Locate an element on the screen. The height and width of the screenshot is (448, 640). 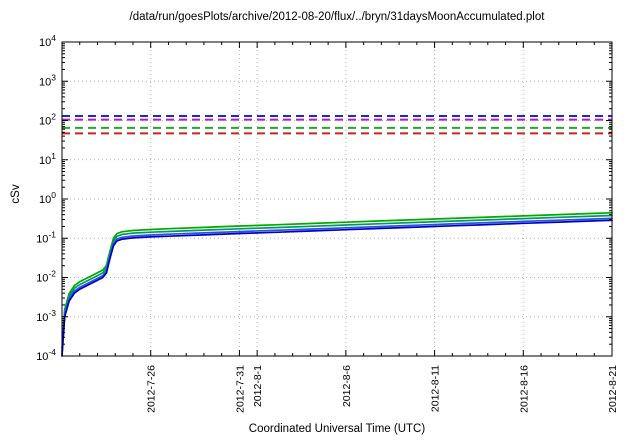
y-tick-label: 10⁻⁴ is located at coordinates (46, 355).